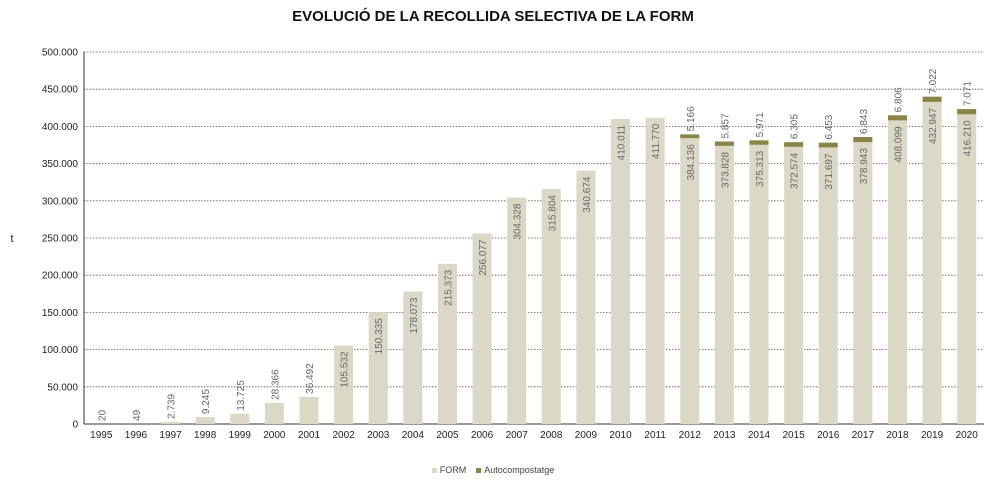  Describe the element at coordinates (690, 435) in the screenshot. I see `x-tick-label: 2012` at that location.